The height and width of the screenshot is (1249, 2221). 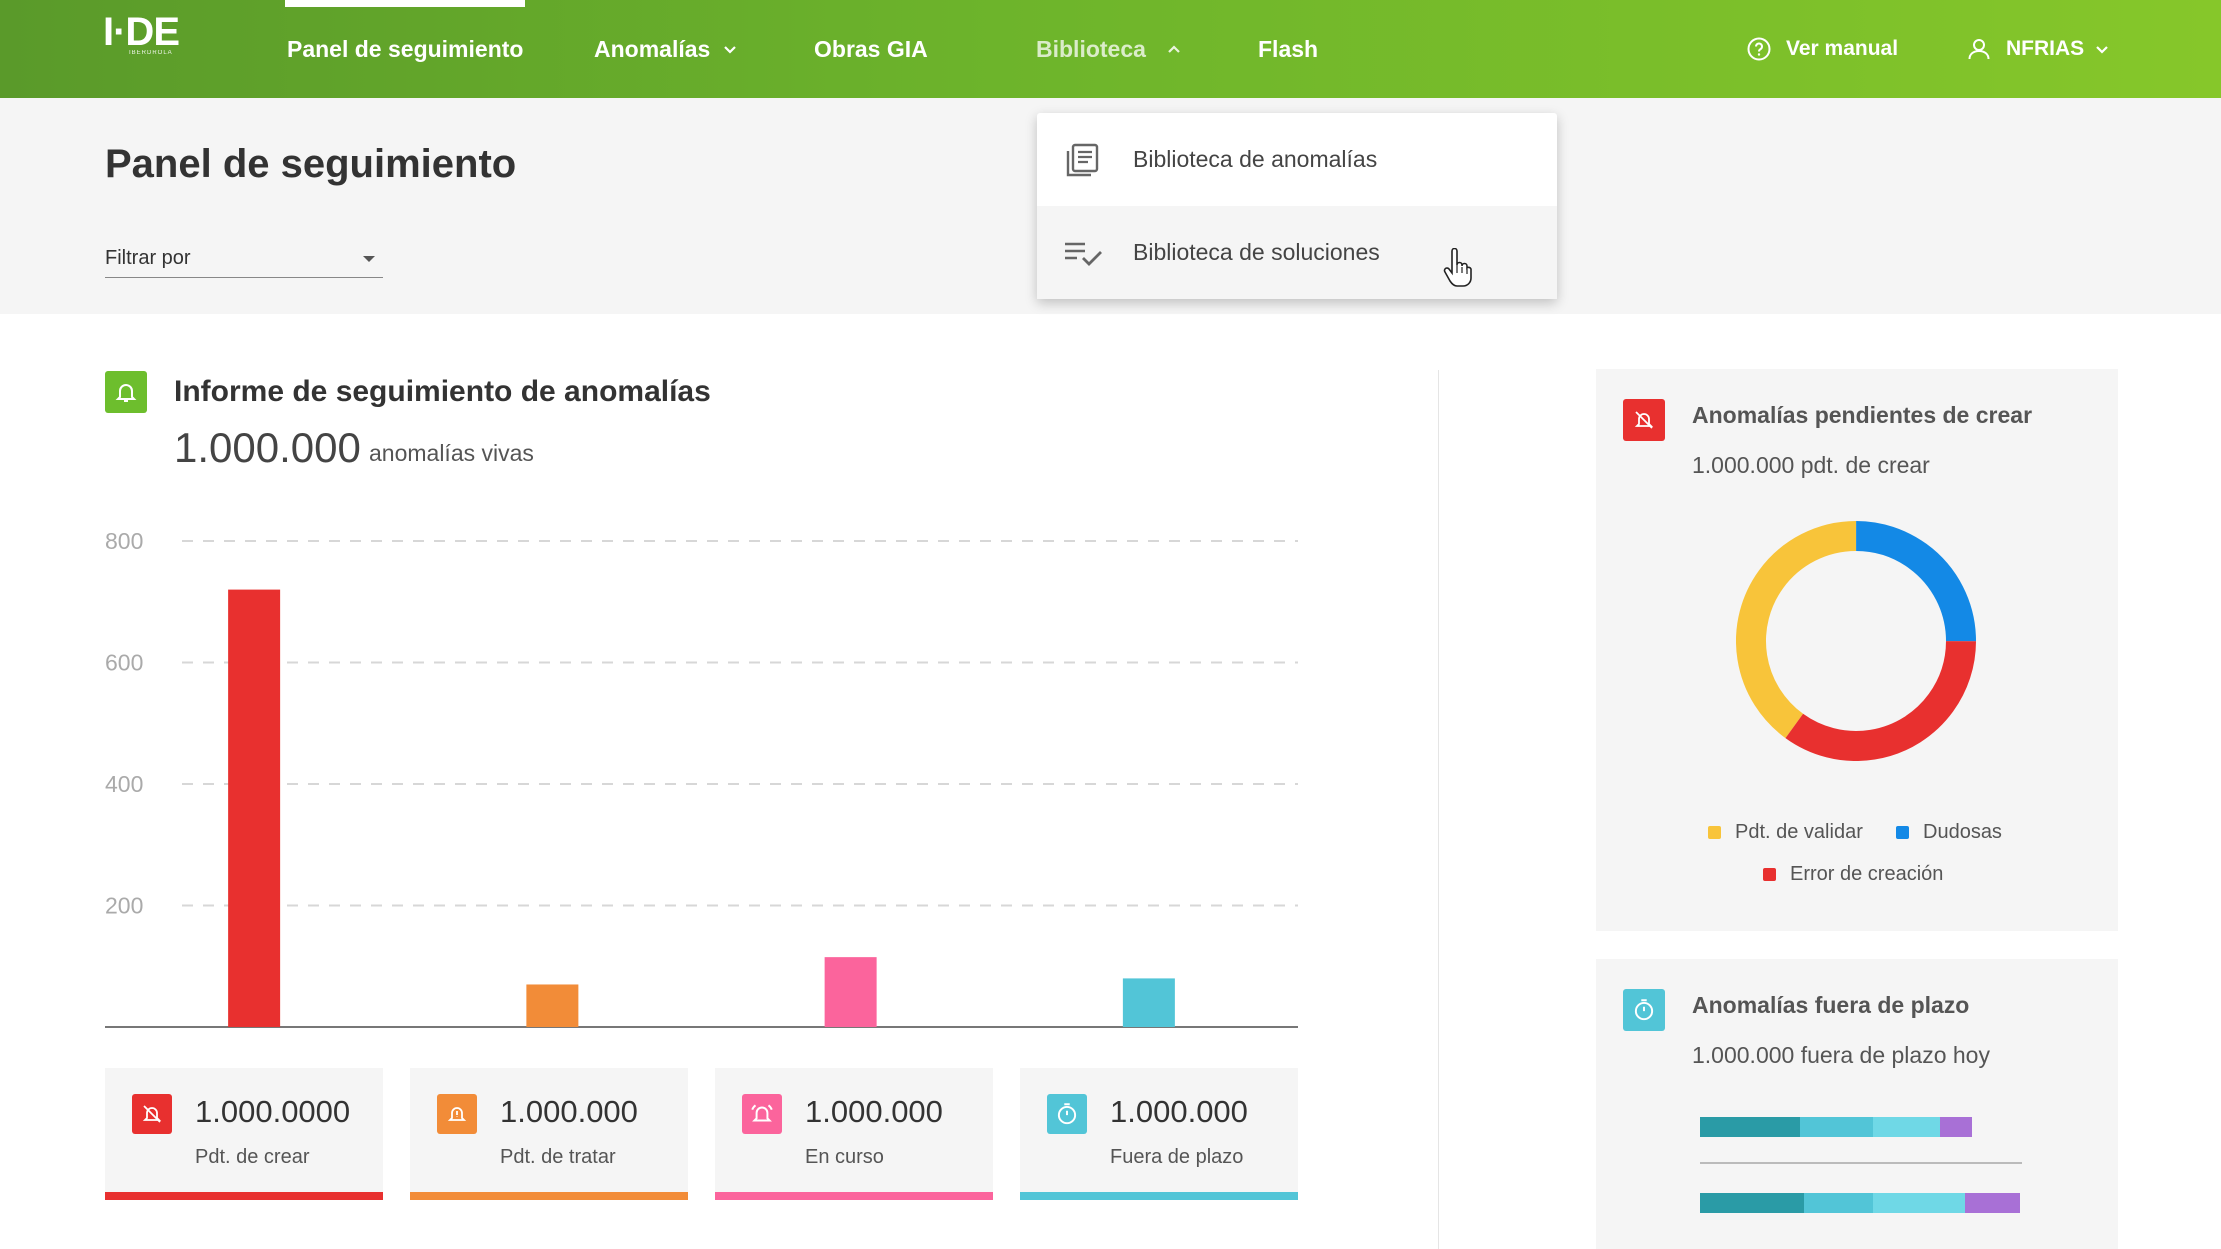 I want to click on nav-item-panel: Panel de seguimiento, so click(x=405, y=49).